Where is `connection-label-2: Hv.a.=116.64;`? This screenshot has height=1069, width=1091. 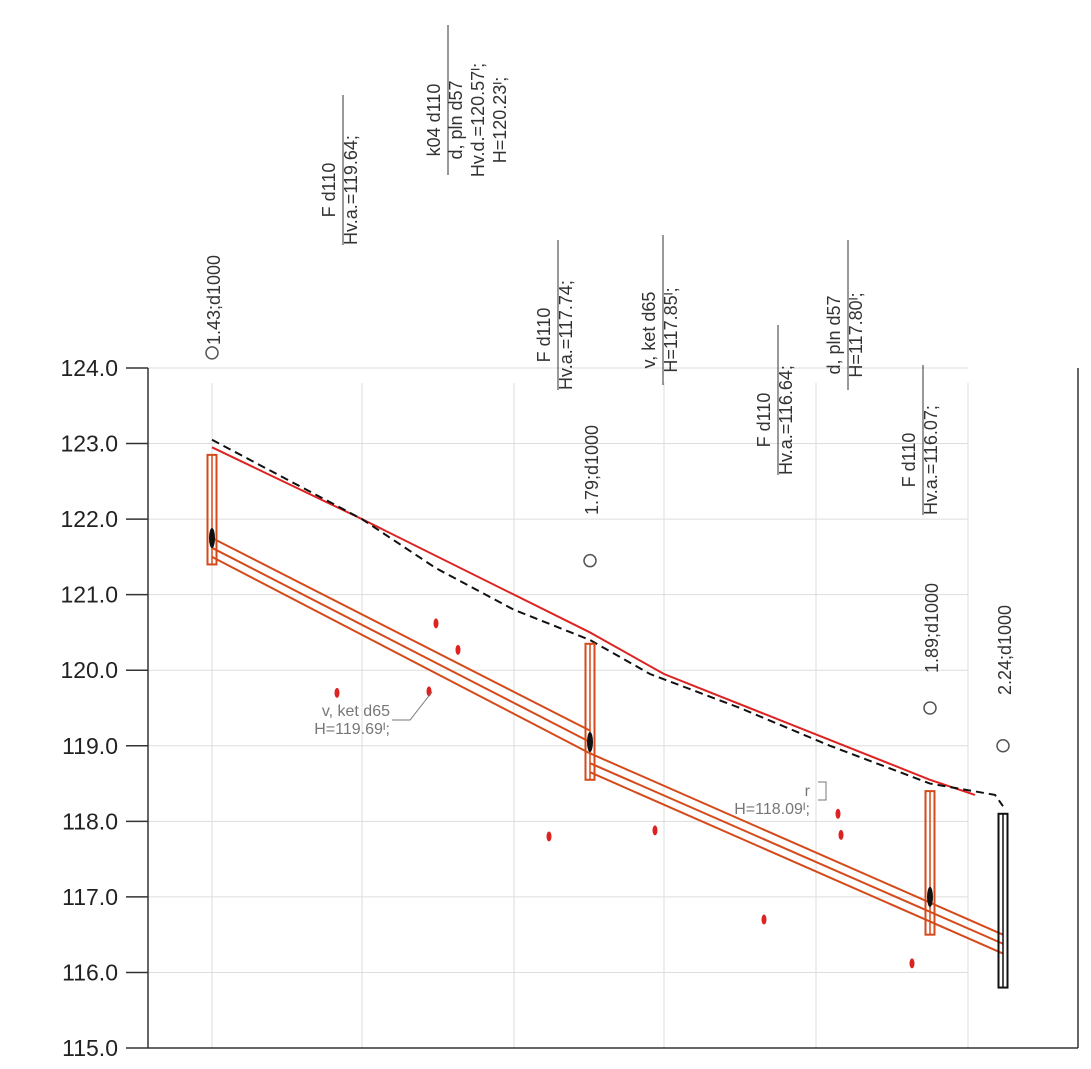 connection-label-2: Hv.a.=116.64; is located at coordinates (786, 420).